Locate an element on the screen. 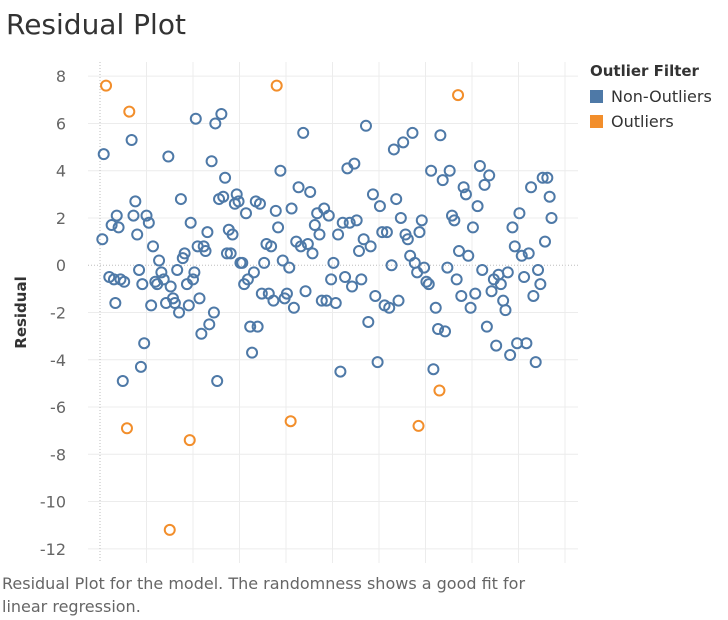 The height and width of the screenshot is (620, 728). legend-item-non-outliers: Non-Outliers is located at coordinates (651, 96).